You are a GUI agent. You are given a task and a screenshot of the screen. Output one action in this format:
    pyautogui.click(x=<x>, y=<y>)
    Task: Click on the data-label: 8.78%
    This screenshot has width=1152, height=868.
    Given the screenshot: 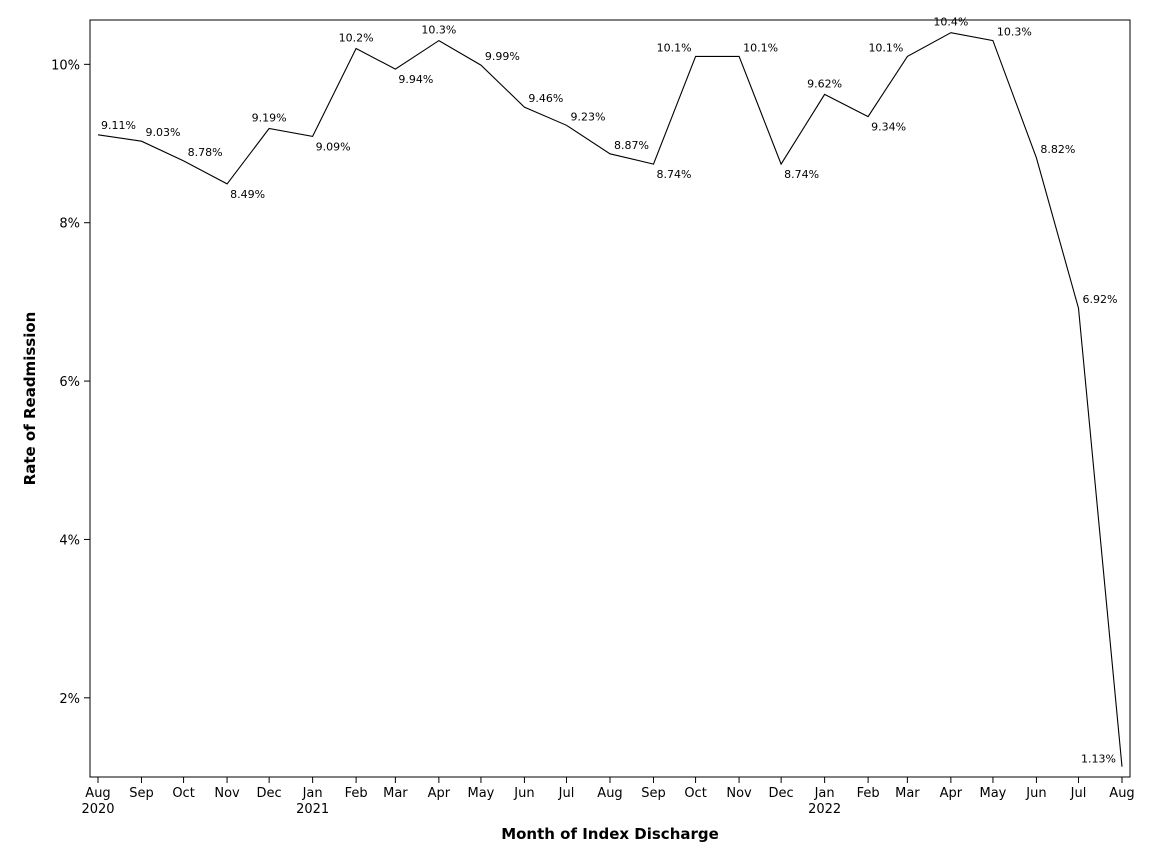 What is the action you would take?
    pyautogui.click(x=205, y=152)
    